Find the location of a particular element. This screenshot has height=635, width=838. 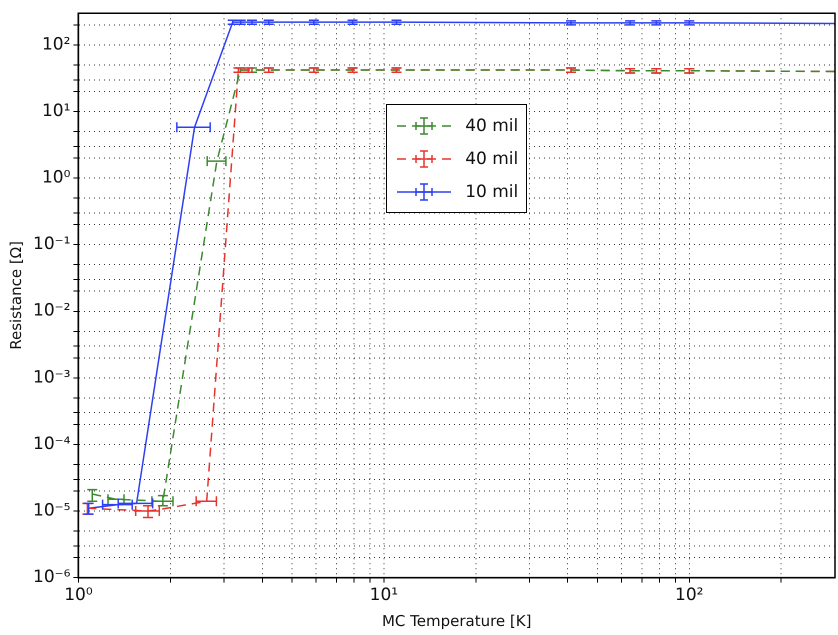

y-axis-title: Resistance [Ω] is located at coordinates (15, 295).